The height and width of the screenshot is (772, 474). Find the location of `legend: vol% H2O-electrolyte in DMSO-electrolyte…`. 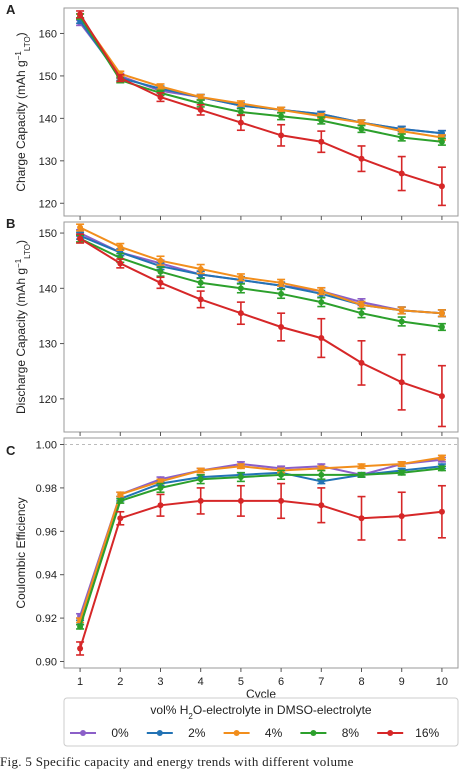

legend: vol% H2O-electrolyte in DMSO-electrolyte… is located at coordinates (261, 722).